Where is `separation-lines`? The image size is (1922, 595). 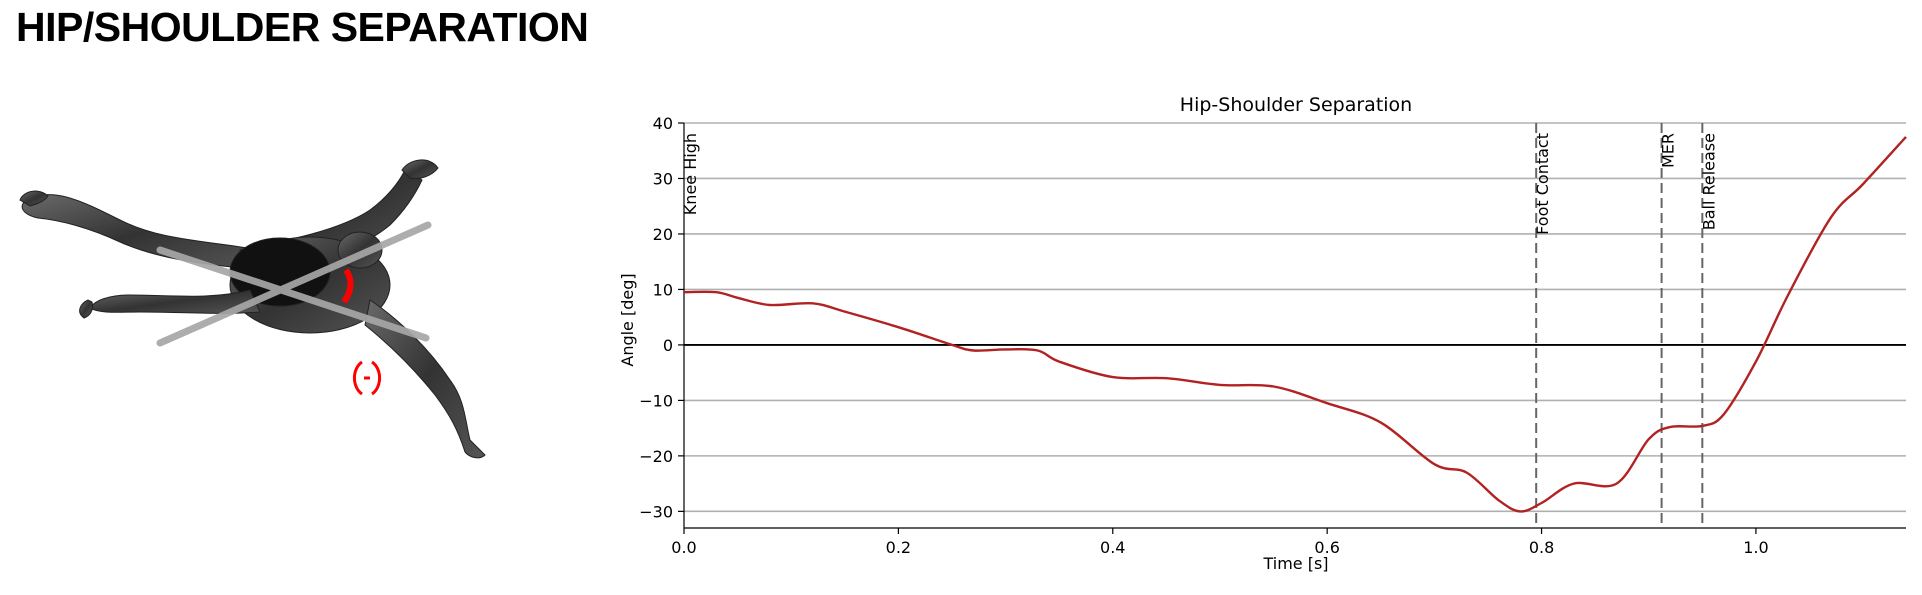 separation-lines is located at coordinates (294, 284).